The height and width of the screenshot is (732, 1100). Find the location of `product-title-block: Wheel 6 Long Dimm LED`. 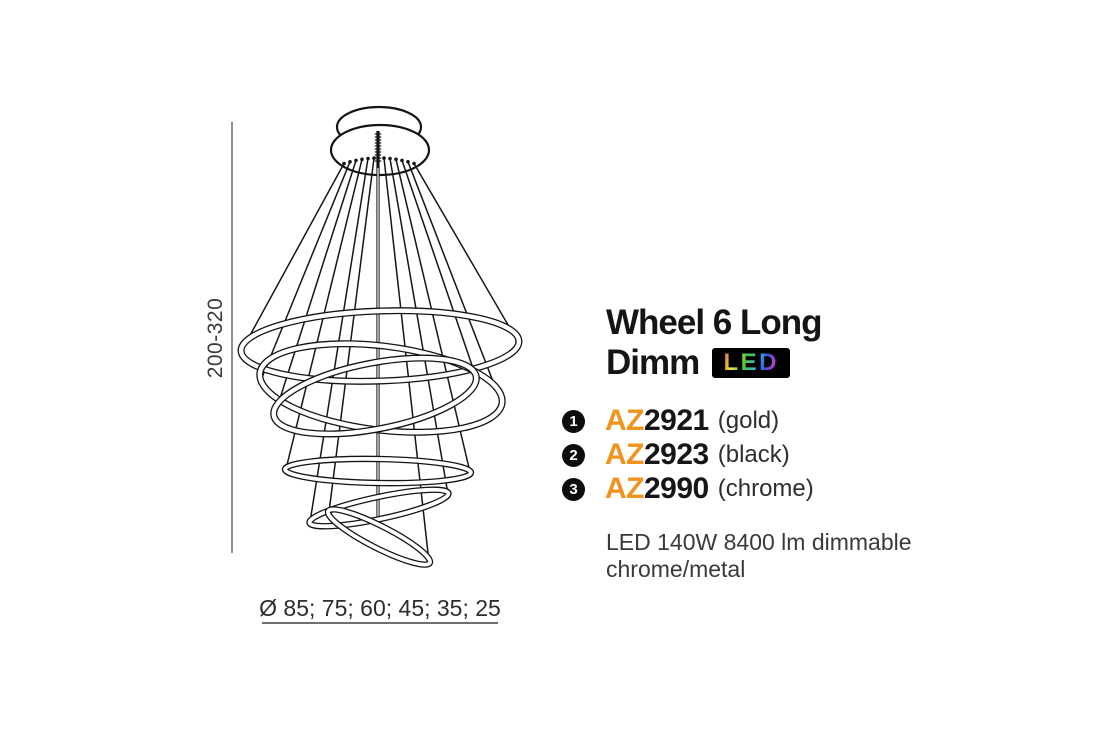

product-title-block: Wheel 6 Long Dimm LED is located at coordinates (714, 343).